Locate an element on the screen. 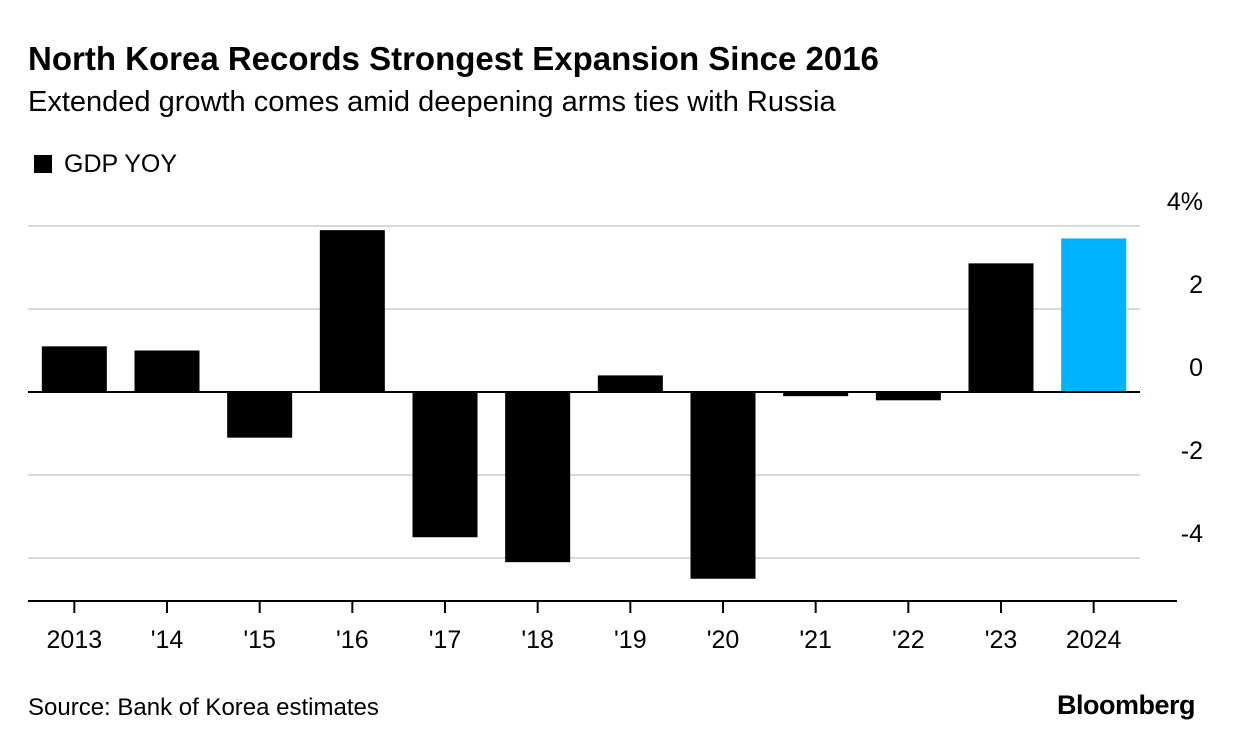 This screenshot has height=750, width=1233. bar-2024 is located at coordinates (1094, 315).